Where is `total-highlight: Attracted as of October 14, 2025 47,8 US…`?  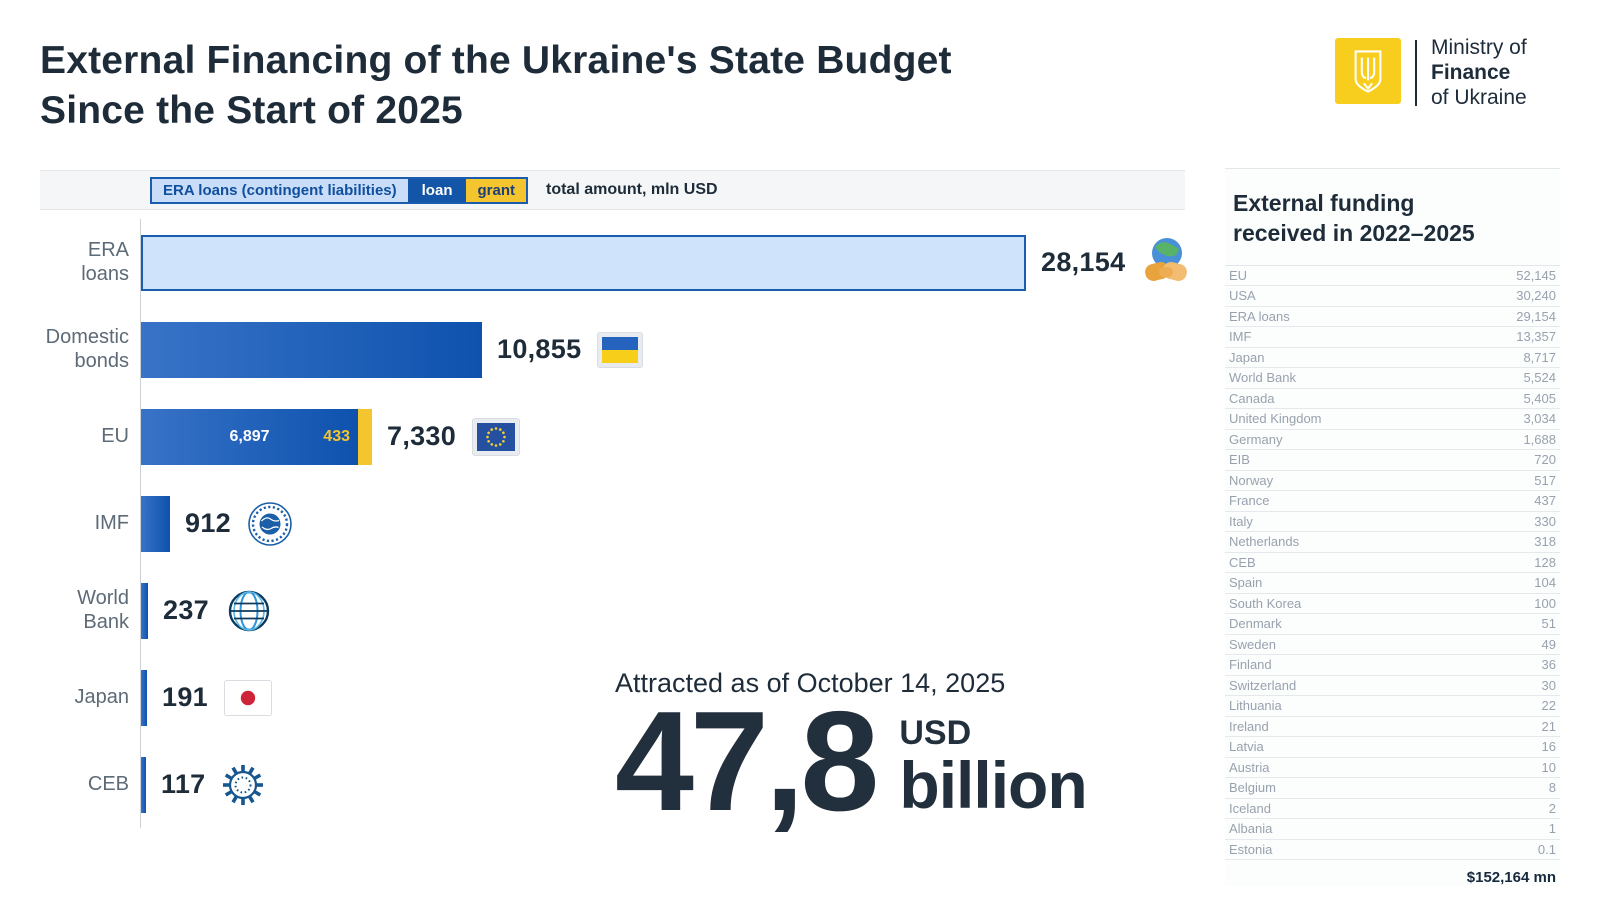 total-highlight: Attracted as of October 14, 2025 47,8 US… is located at coordinates (851, 750).